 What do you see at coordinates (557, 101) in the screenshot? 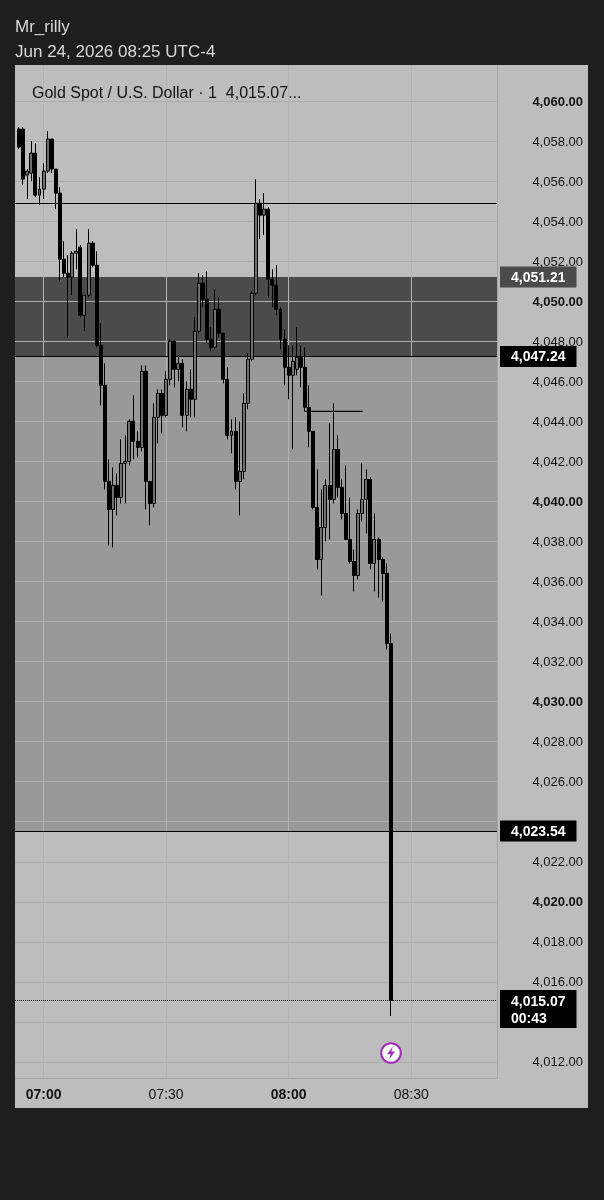
I see `y-tick-label: 4,060.00` at bounding box center [557, 101].